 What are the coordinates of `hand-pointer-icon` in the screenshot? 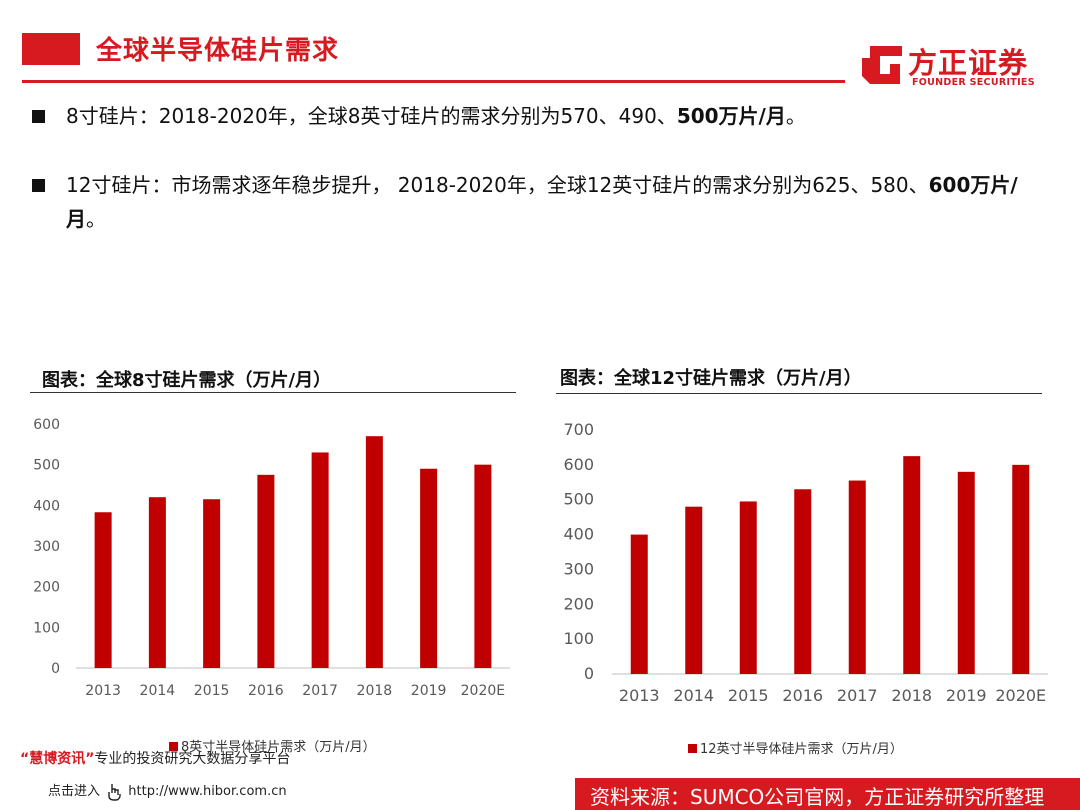 It's located at (114, 792).